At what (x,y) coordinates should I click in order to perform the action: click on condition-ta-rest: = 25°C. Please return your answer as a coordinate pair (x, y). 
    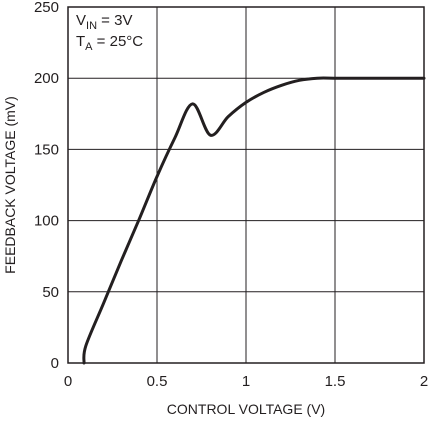
    Looking at the image, I should click on (118, 41).